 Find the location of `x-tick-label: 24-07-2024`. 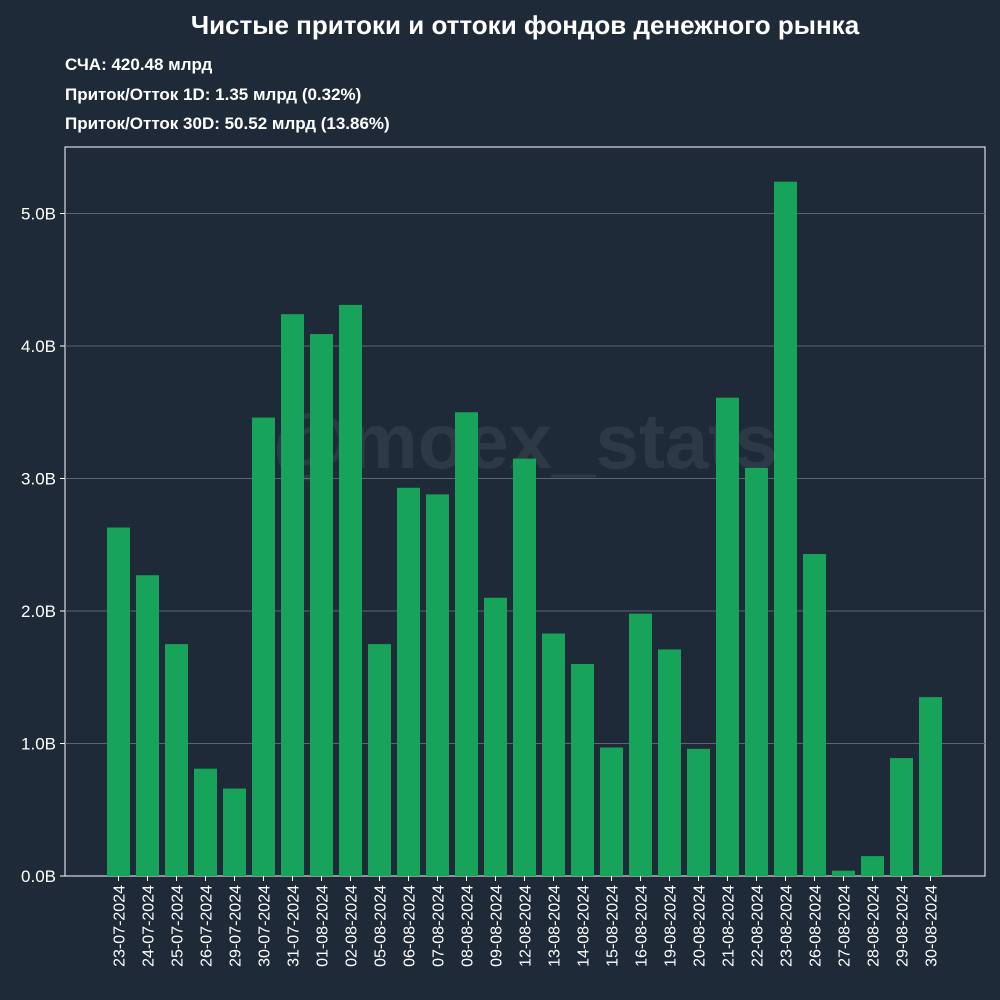

x-tick-label: 24-07-2024 is located at coordinates (149, 926).